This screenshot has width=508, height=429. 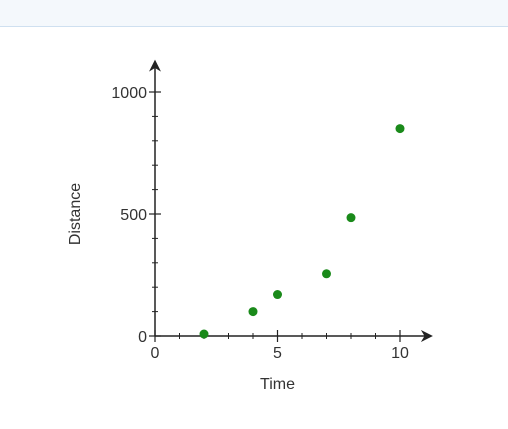 I want to click on x-axis-label: Time, so click(x=277, y=384).